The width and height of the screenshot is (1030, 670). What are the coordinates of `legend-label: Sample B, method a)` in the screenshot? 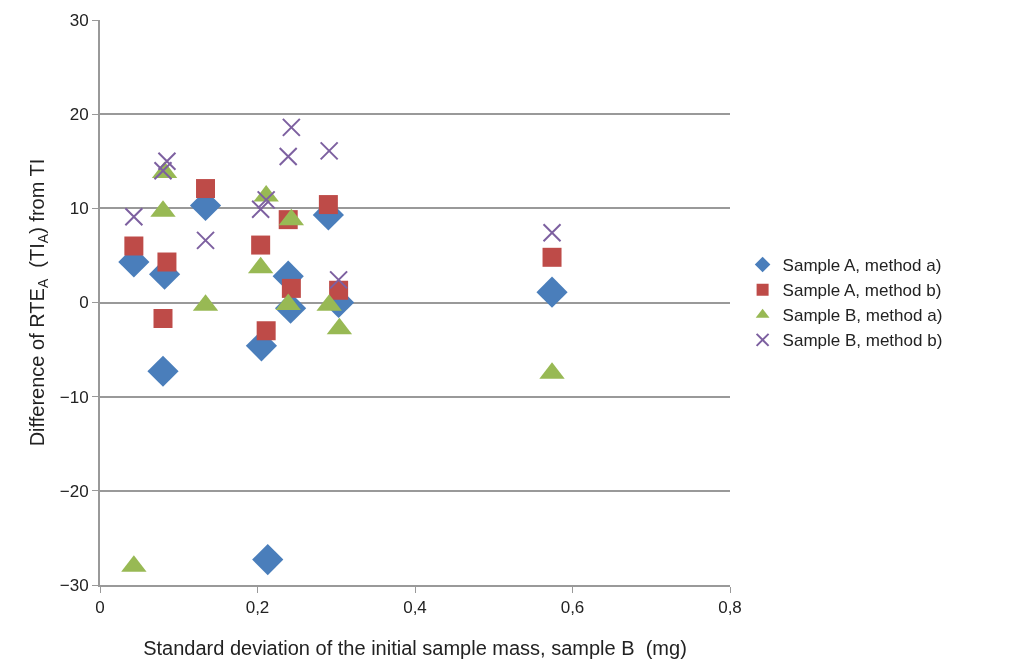 It's located at (862, 316).